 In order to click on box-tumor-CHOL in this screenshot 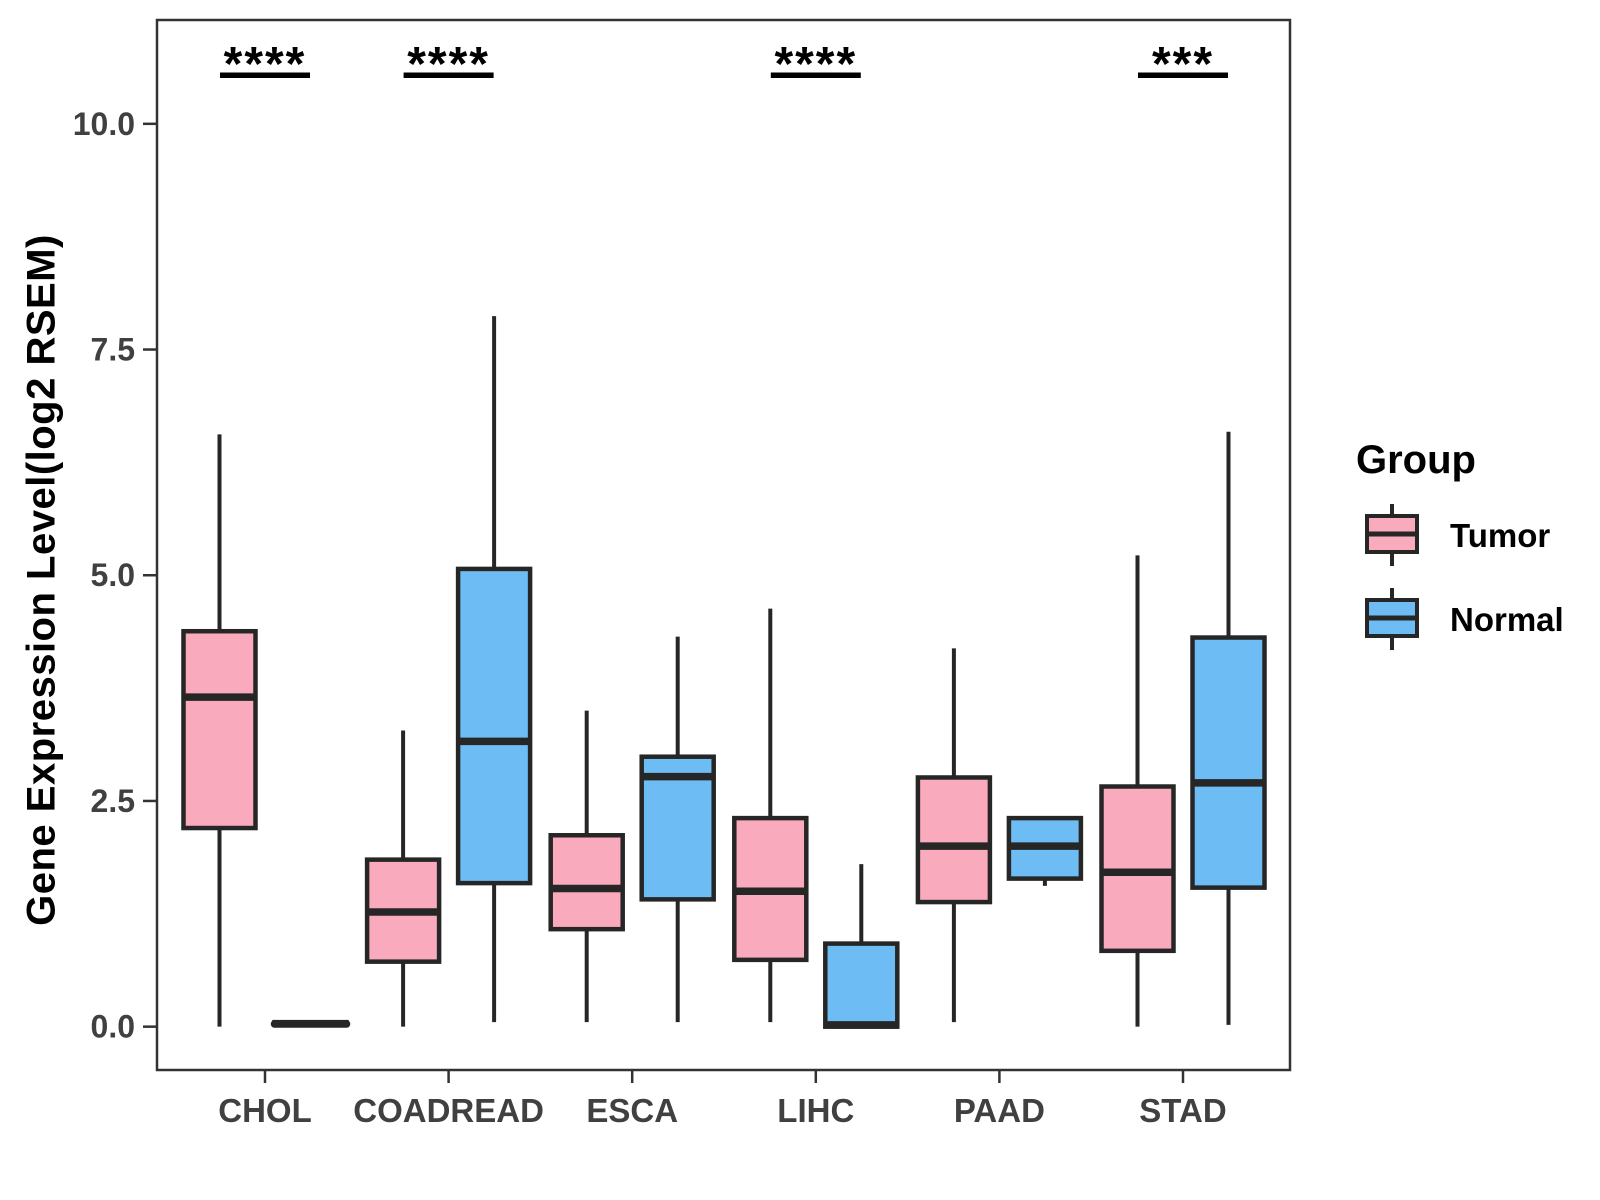, I will do `click(219, 729)`.